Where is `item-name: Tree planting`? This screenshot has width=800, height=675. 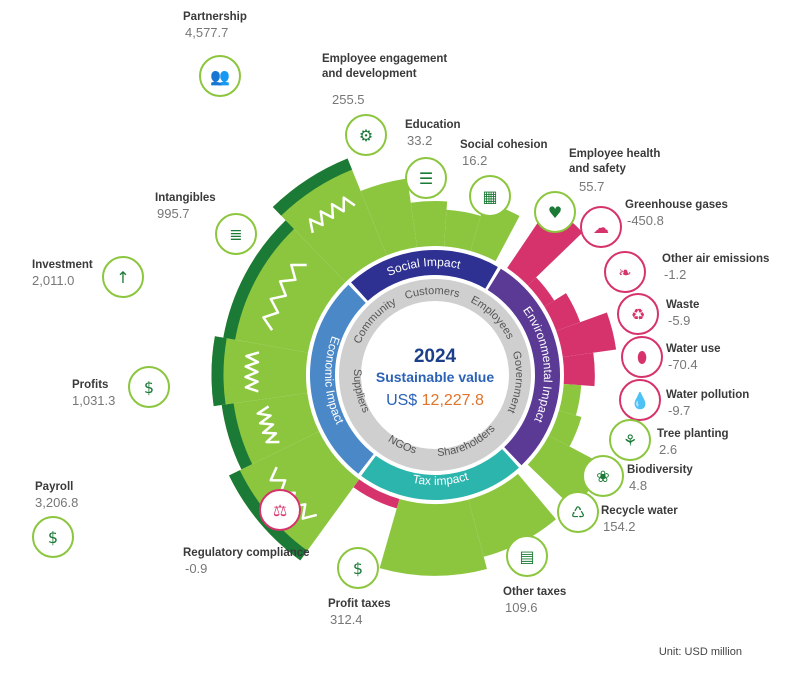 item-name: Tree planting is located at coordinates (693, 434).